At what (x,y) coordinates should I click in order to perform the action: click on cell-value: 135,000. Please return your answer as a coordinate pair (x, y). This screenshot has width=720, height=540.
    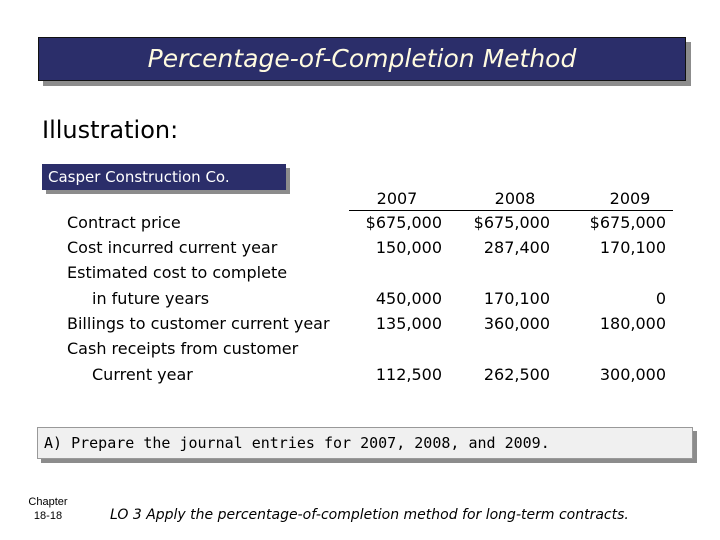
    Looking at the image, I should click on (408, 323).